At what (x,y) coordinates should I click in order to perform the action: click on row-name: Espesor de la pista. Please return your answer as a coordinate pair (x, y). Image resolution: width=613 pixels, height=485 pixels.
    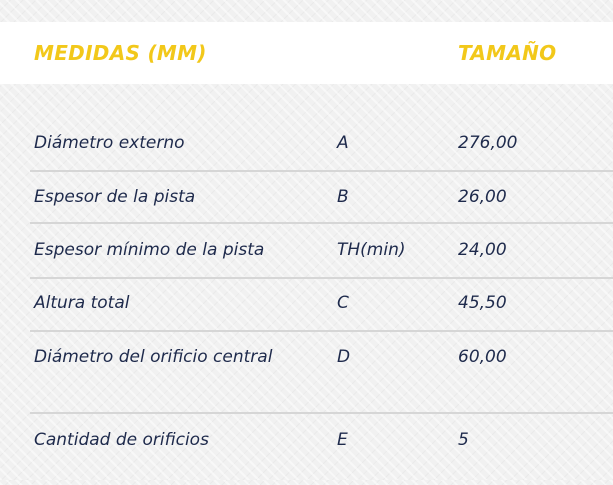
    Looking at the image, I should click on (115, 197).